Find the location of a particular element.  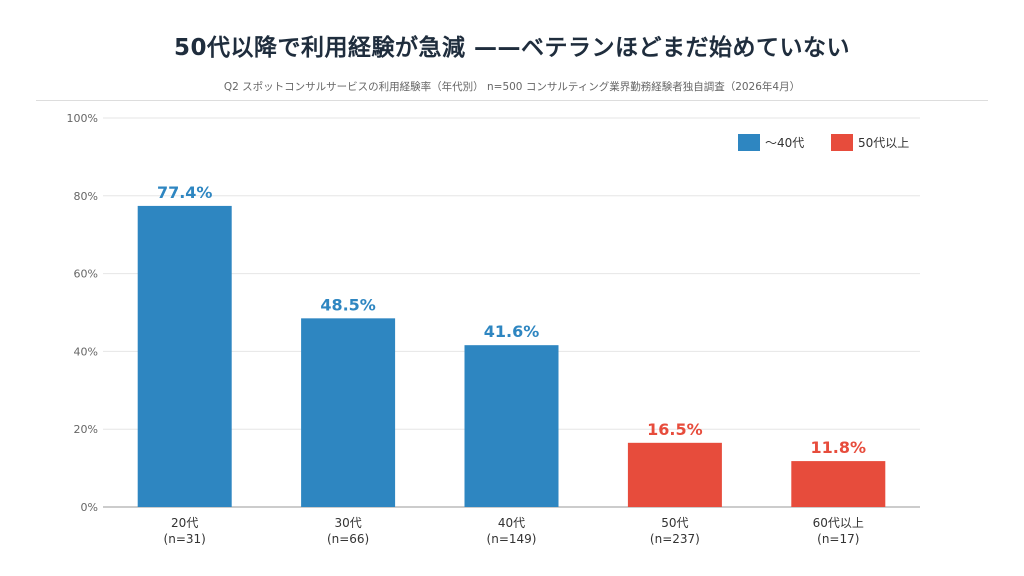

y-tick-label: 80% is located at coordinates (86, 196).